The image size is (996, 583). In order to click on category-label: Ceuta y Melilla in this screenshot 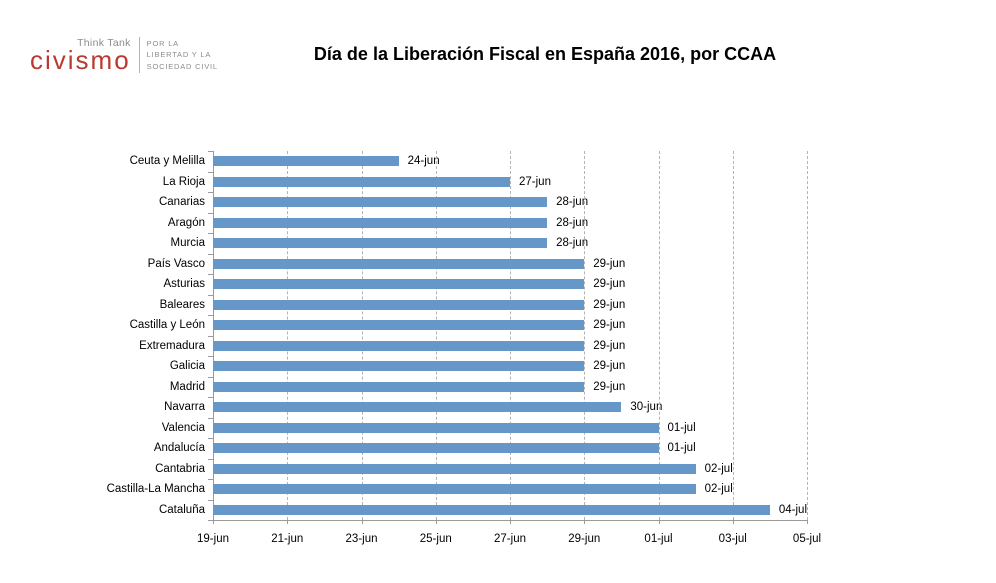, I will do `click(167, 161)`.